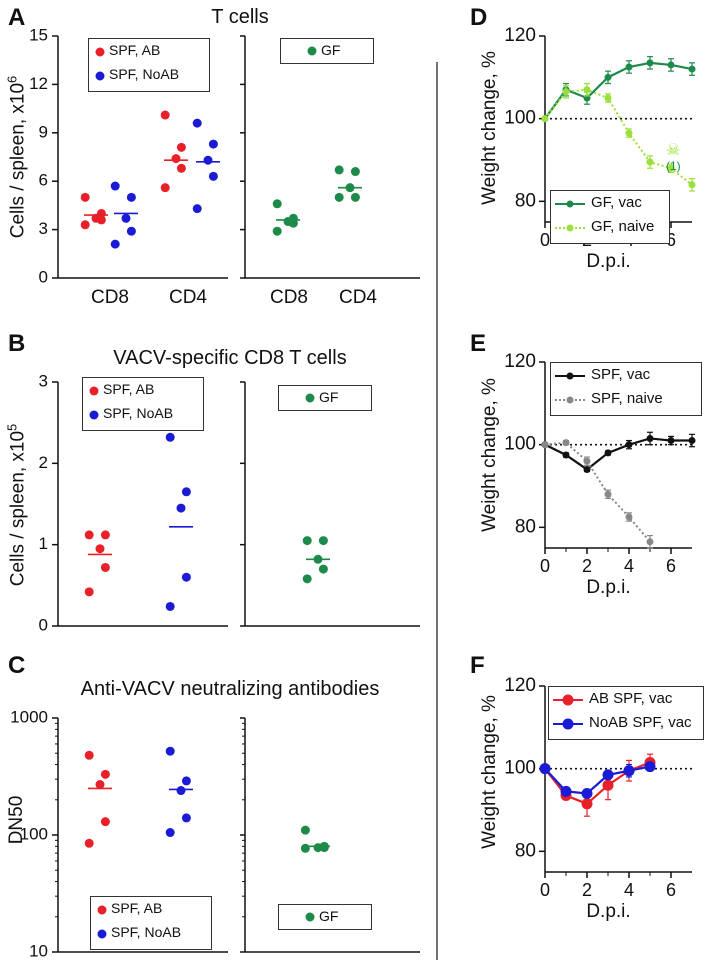 The image size is (708, 964). What do you see at coordinates (671, 566) in the screenshot?
I see `x-tick-label-E: 6` at bounding box center [671, 566].